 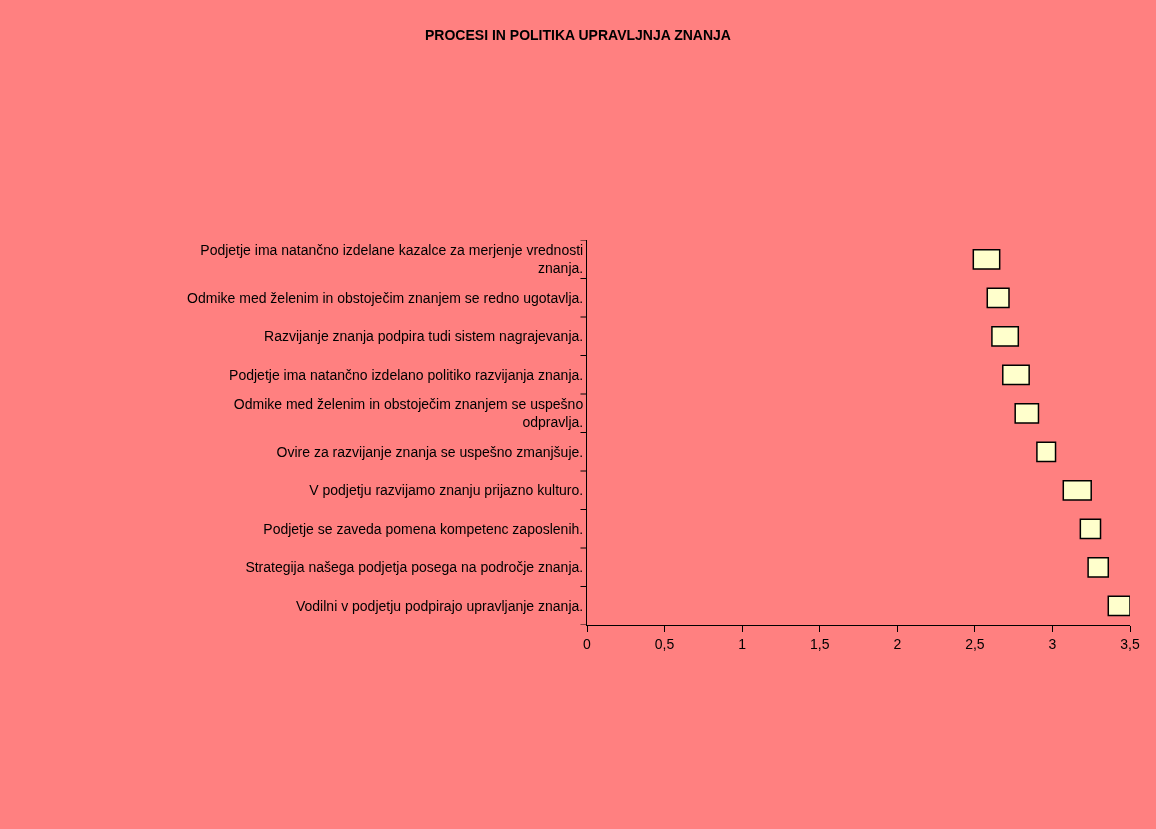 I want to click on x-tick-label: 0,5, so click(x=664, y=643).